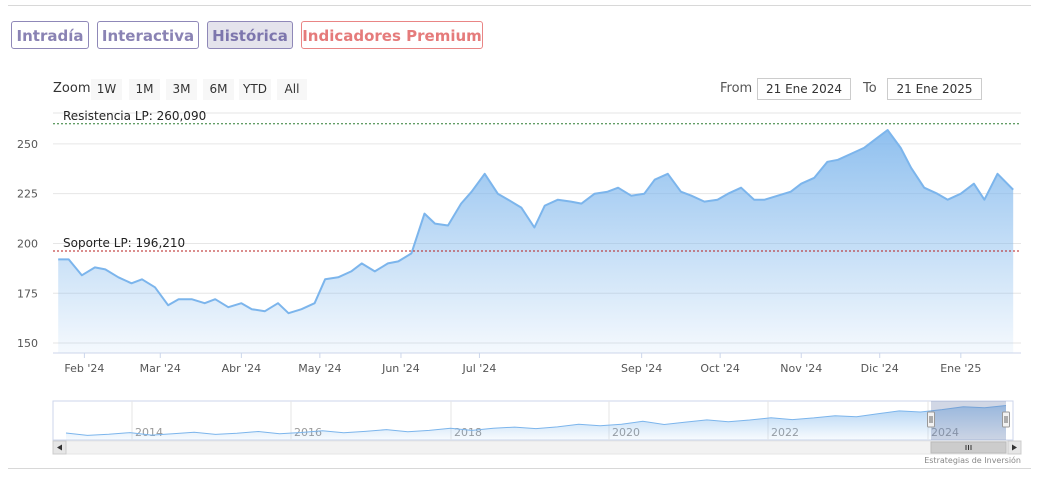 The image size is (1039, 477). I want to click on to-date-input: 21 Ene 2025, so click(934, 89).